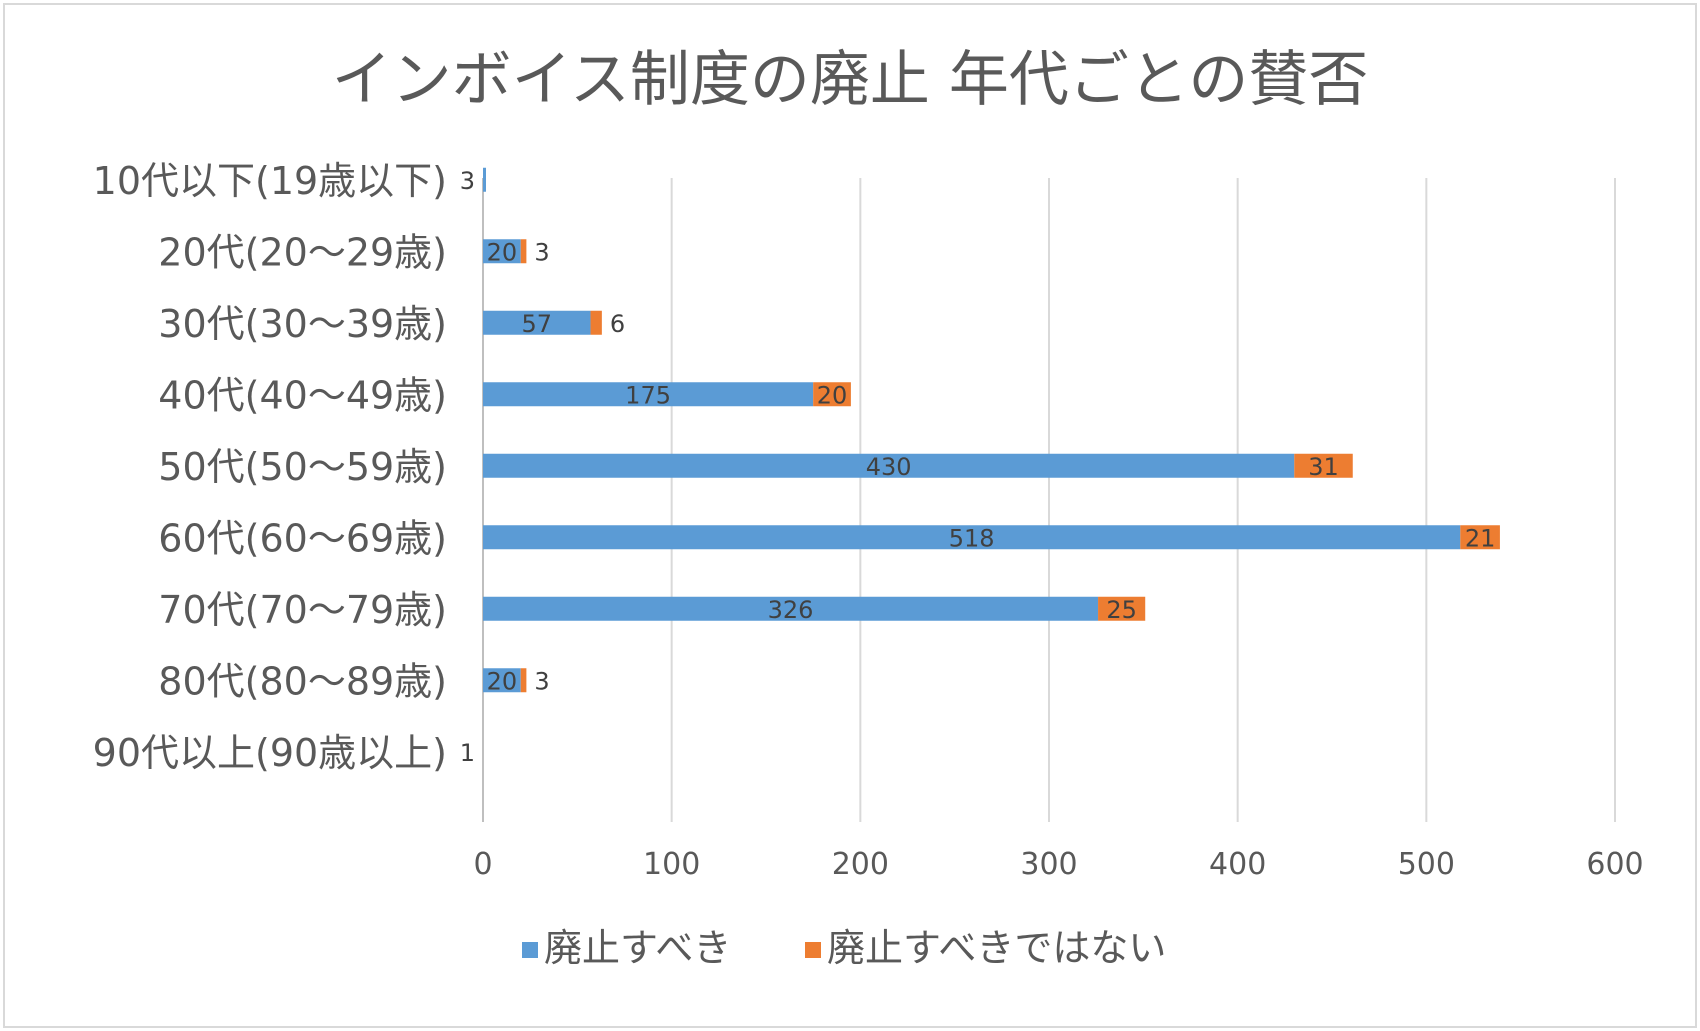 The height and width of the screenshot is (1031, 1700). I want to click on y-category-label: 90代以上(90歳以上), so click(270, 753).